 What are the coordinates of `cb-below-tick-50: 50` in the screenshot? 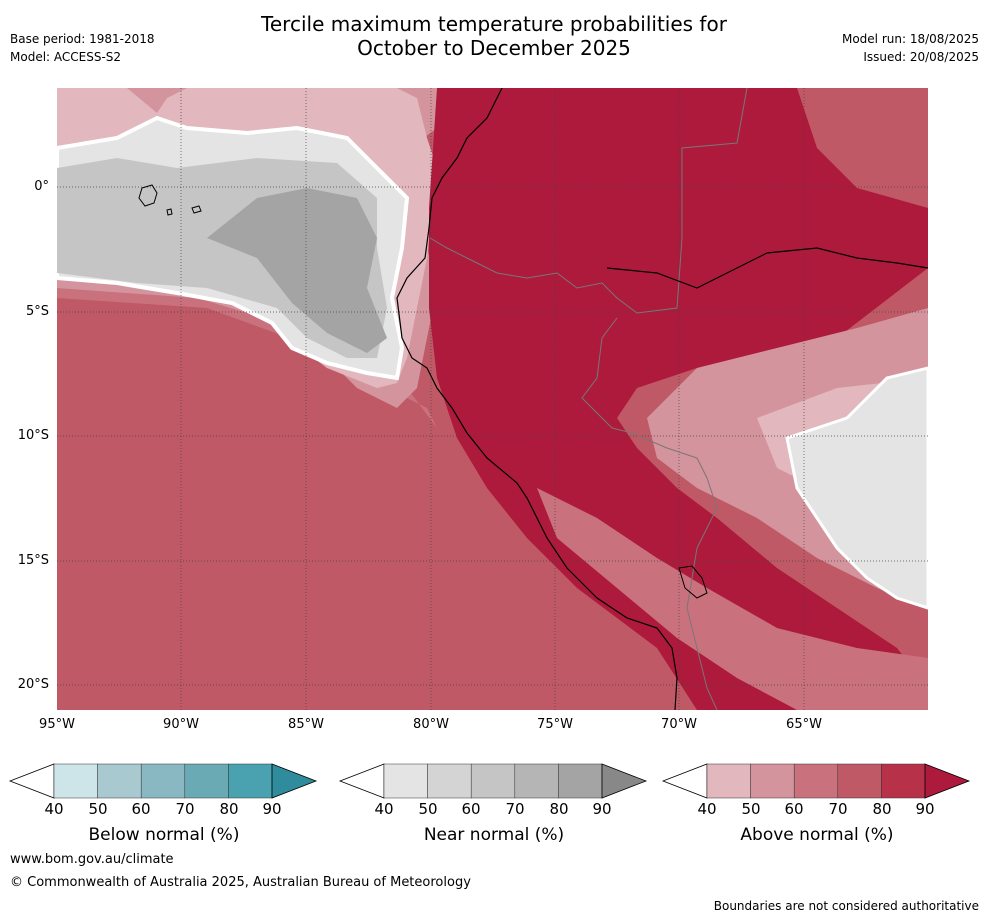 It's located at (98, 809).